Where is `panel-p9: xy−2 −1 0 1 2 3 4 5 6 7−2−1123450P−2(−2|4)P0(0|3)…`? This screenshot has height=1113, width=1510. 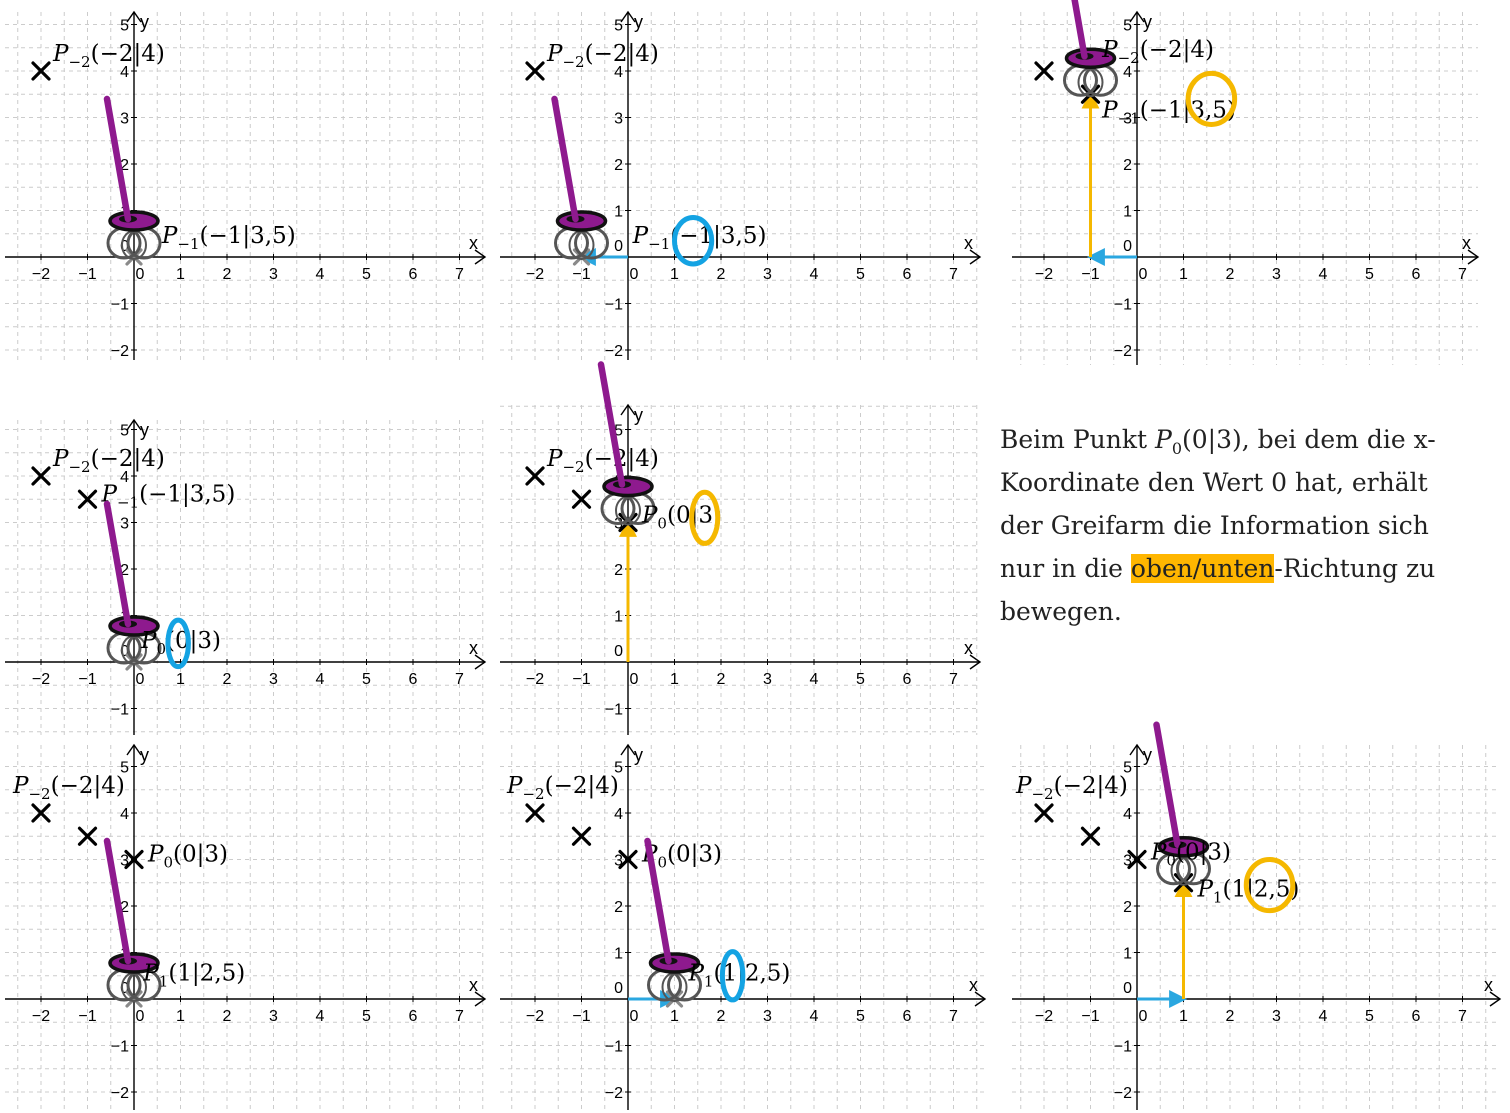
panel-p9: xy−2 −1 0 1 2 3 4 5 6 7−2−1123450P−2(−2|4)P0(0|3)… is located at coordinates (1257, 915).